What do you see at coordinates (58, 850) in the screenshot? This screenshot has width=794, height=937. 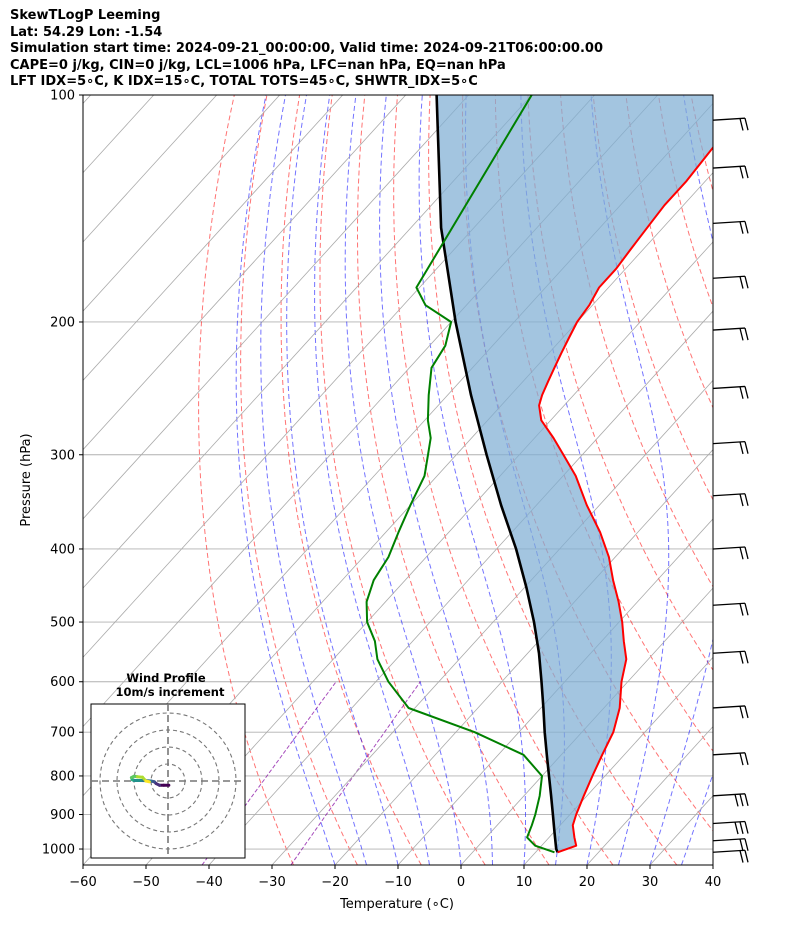 I see `y-tick-label: 1000` at bounding box center [58, 850].